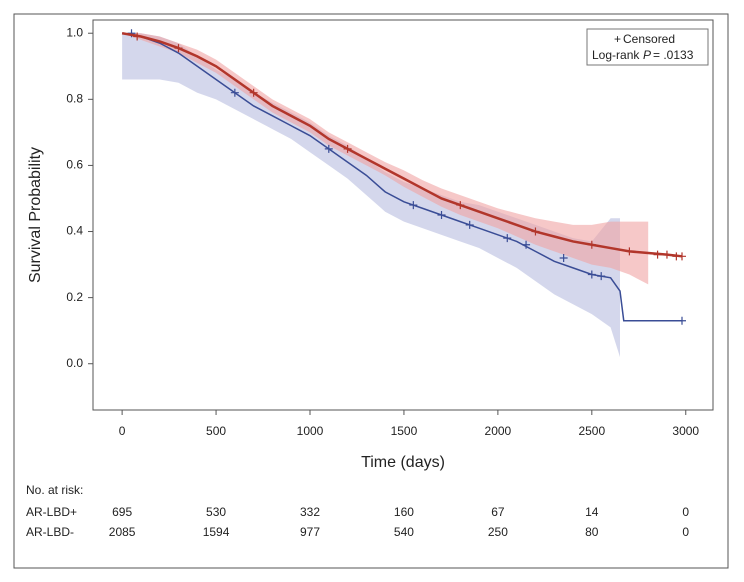  Describe the element at coordinates (122, 512) in the screenshot. I see `risk-count: 695` at that location.